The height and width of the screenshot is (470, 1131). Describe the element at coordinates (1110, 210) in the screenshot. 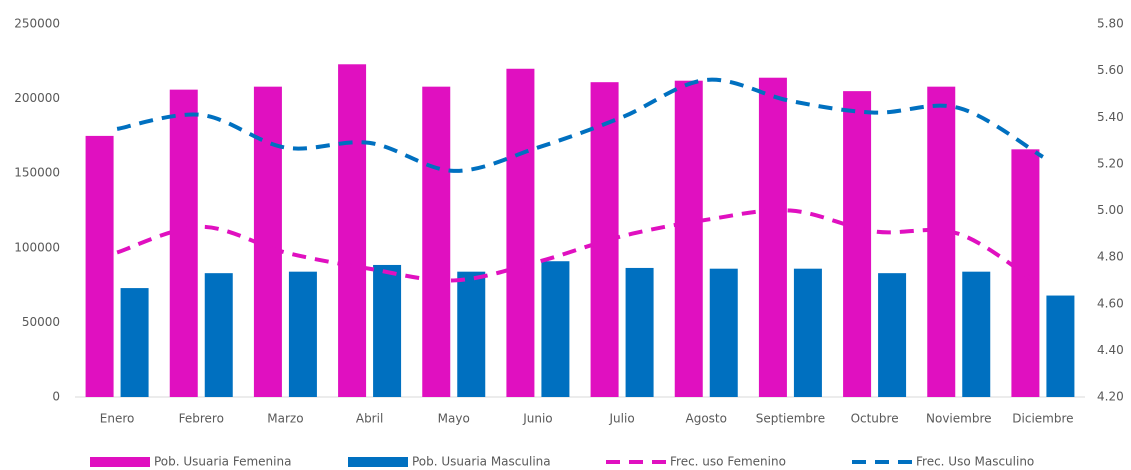

I see `y2-tick-label: 5.00` at that location.